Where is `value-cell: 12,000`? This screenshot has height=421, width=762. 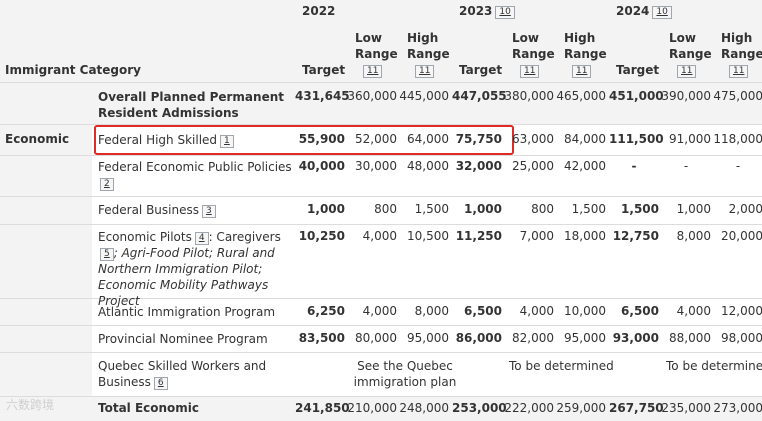 value-cell: 12,000 is located at coordinates (741, 311).